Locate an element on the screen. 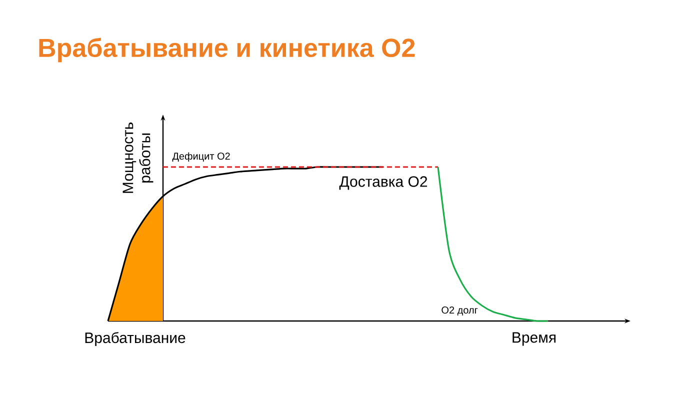  annotation: Доставка O2 is located at coordinates (383, 183).